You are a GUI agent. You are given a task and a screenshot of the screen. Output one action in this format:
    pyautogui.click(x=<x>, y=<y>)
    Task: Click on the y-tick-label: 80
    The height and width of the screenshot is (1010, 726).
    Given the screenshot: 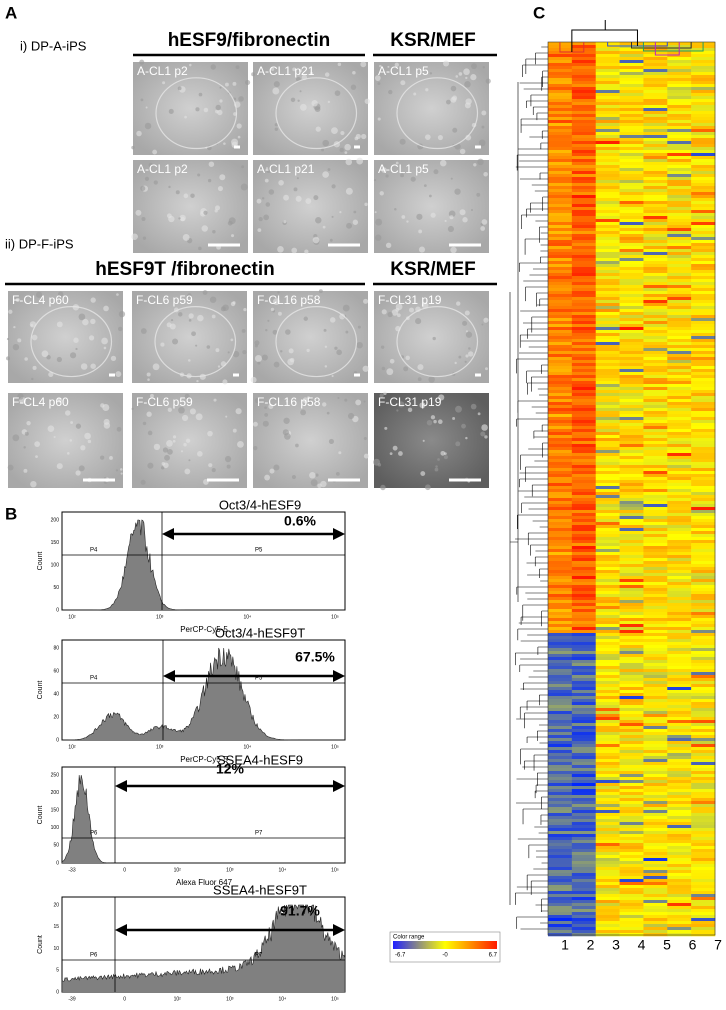 What is the action you would take?
    pyautogui.click(x=56, y=648)
    